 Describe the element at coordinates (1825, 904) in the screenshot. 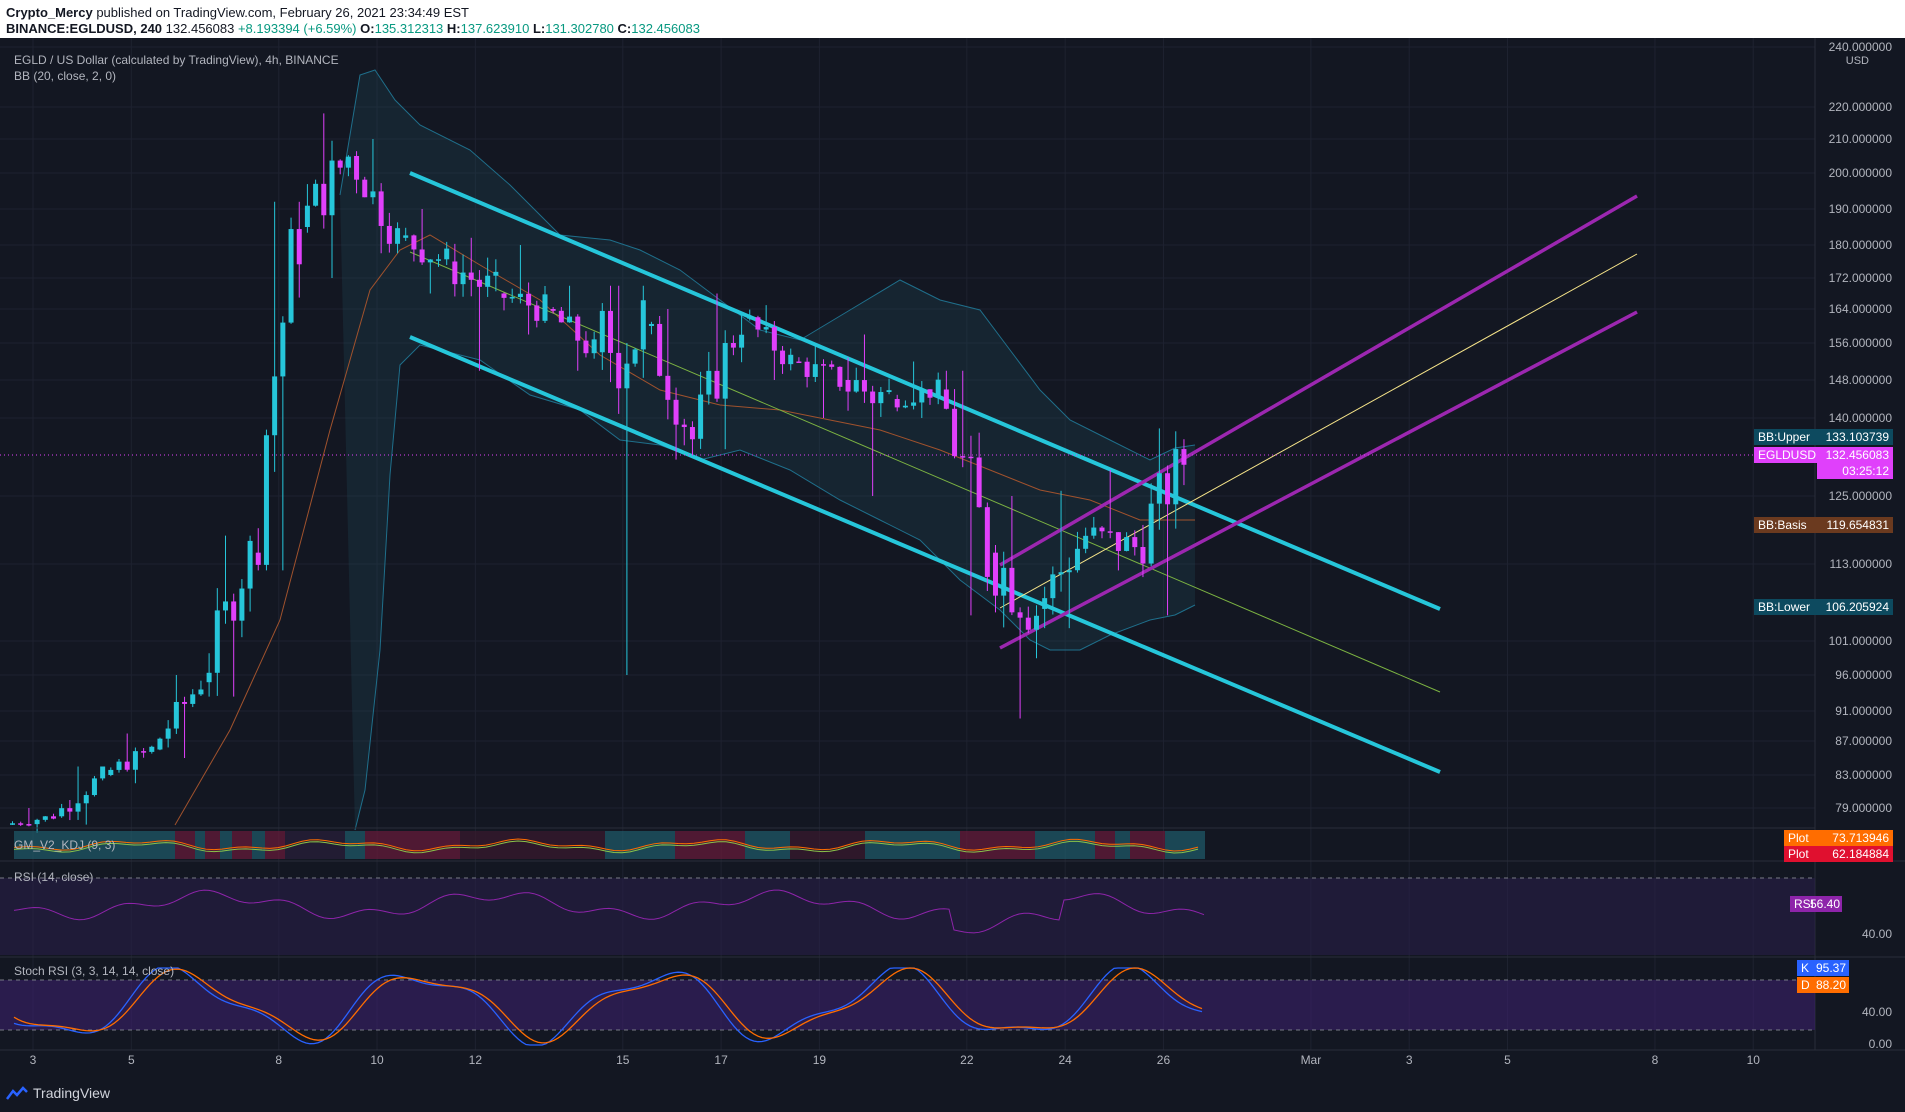

I see `indicator-tag-value: 56.40` at that location.